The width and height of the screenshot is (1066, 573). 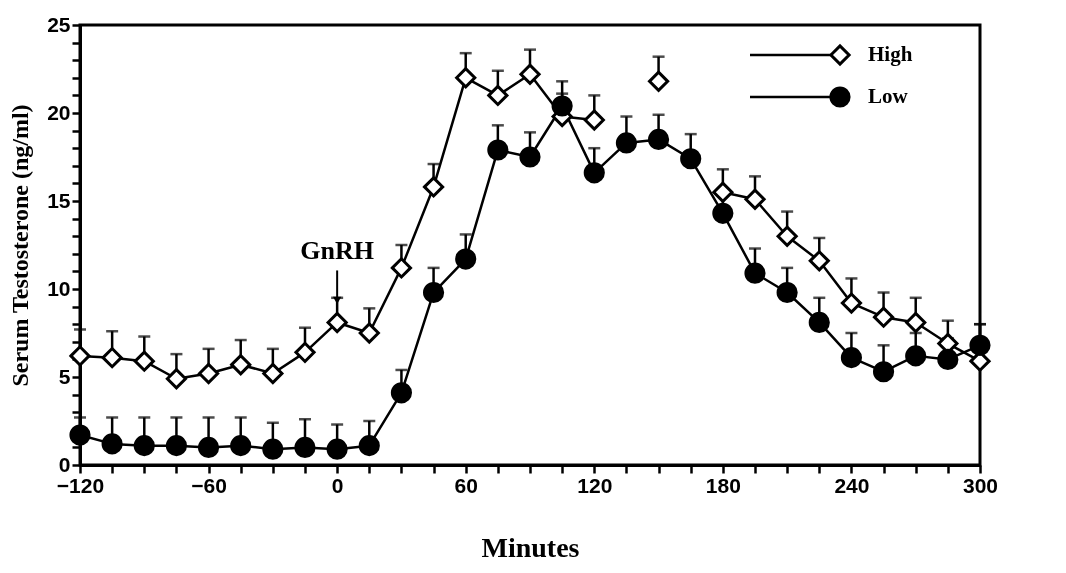 What do you see at coordinates (888, 96) in the screenshot?
I see `legend-label: Low` at bounding box center [888, 96].